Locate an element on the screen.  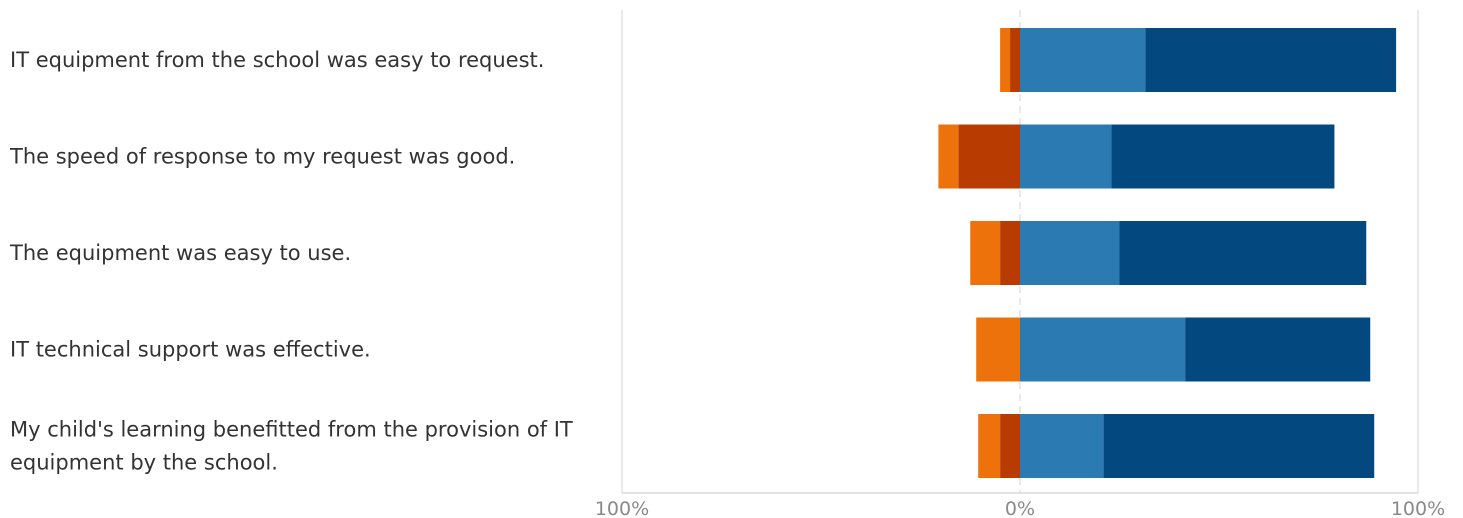
x-tick-label-2: 100% is located at coordinates (1418, 508).